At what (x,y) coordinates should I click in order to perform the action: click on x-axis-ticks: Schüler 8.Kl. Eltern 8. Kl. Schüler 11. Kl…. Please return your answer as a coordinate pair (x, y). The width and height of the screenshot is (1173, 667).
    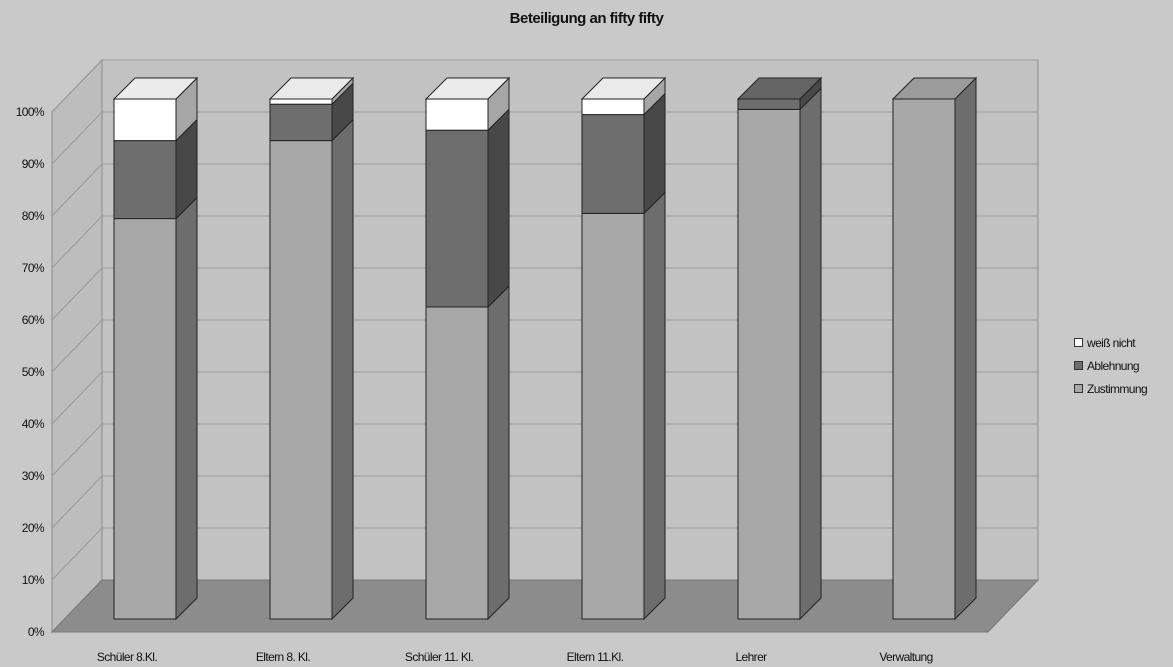
    Looking at the image, I should click on (515, 657).